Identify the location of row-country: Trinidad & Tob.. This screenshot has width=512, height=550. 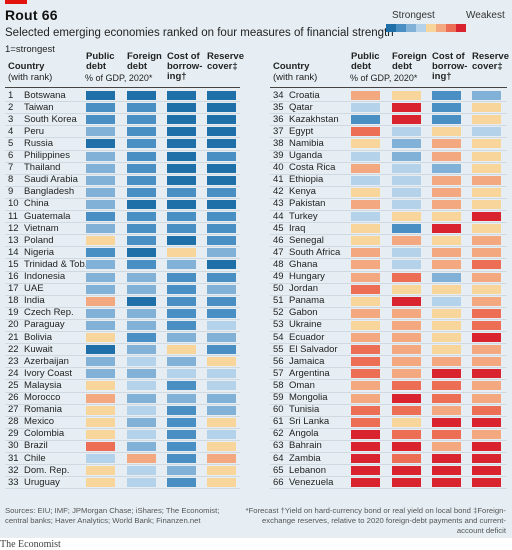
(56, 264).